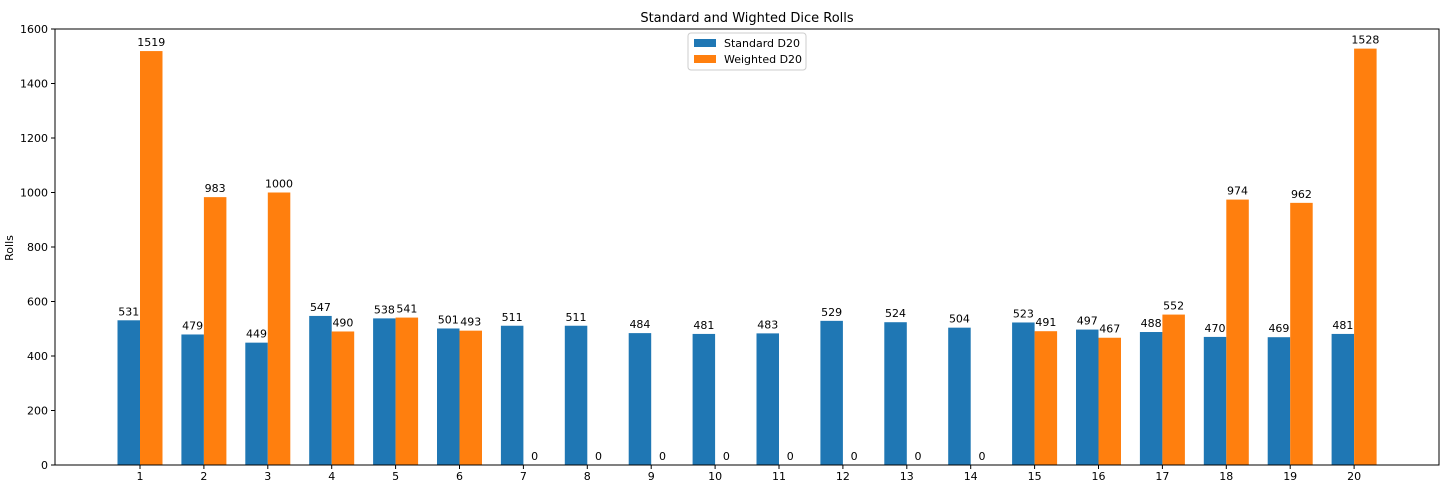 Image resolution: width=1456 pixels, height=489 pixels. I want to click on x-tick-label: 3, so click(267, 476).